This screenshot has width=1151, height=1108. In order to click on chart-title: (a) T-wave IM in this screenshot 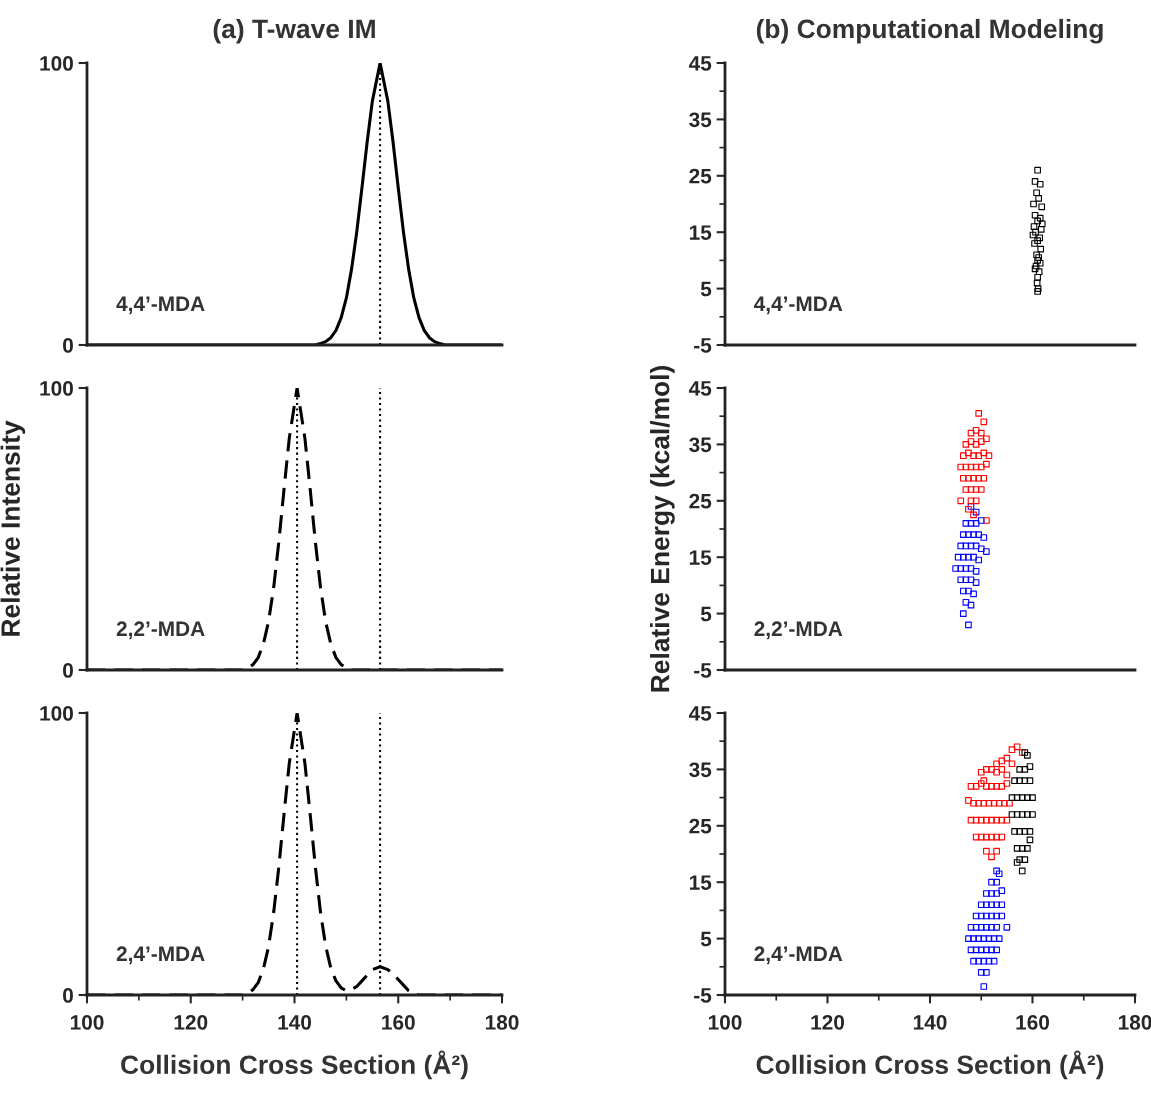, I will do `click(294, 31)`.